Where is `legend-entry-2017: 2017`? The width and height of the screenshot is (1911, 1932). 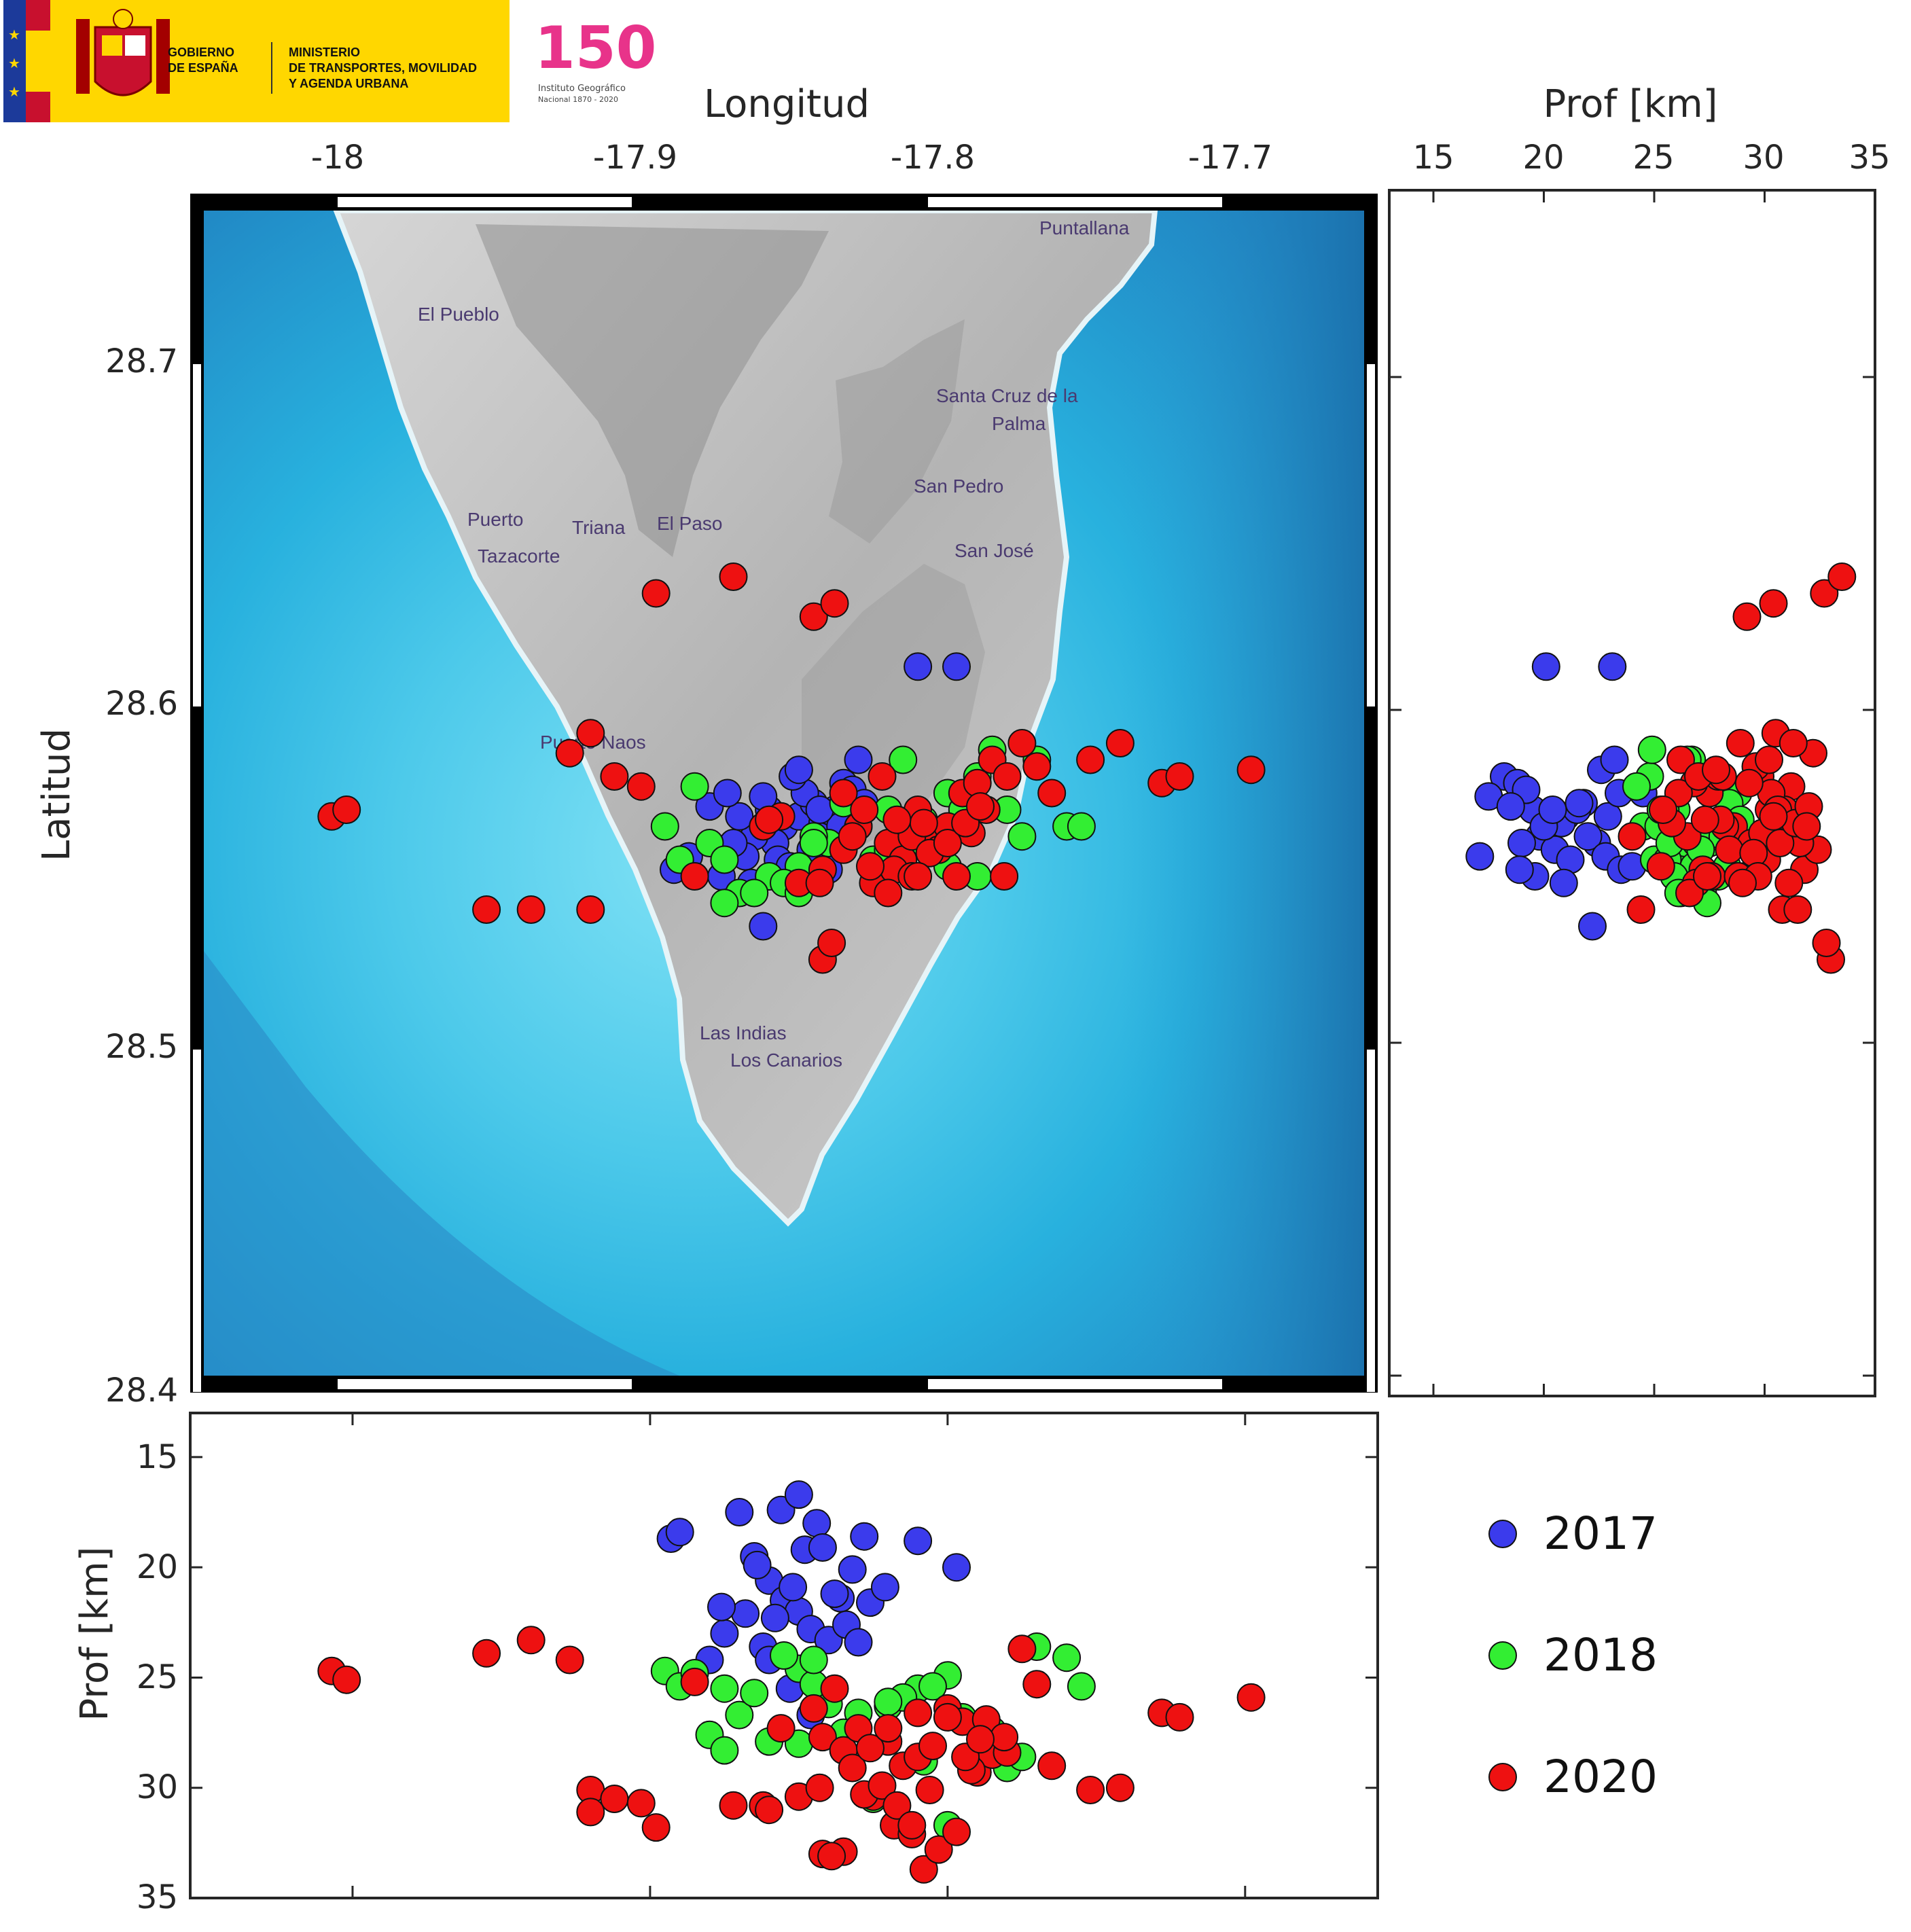
legend-entry-2017: 2017 is located at coordinates (1573, 1533).